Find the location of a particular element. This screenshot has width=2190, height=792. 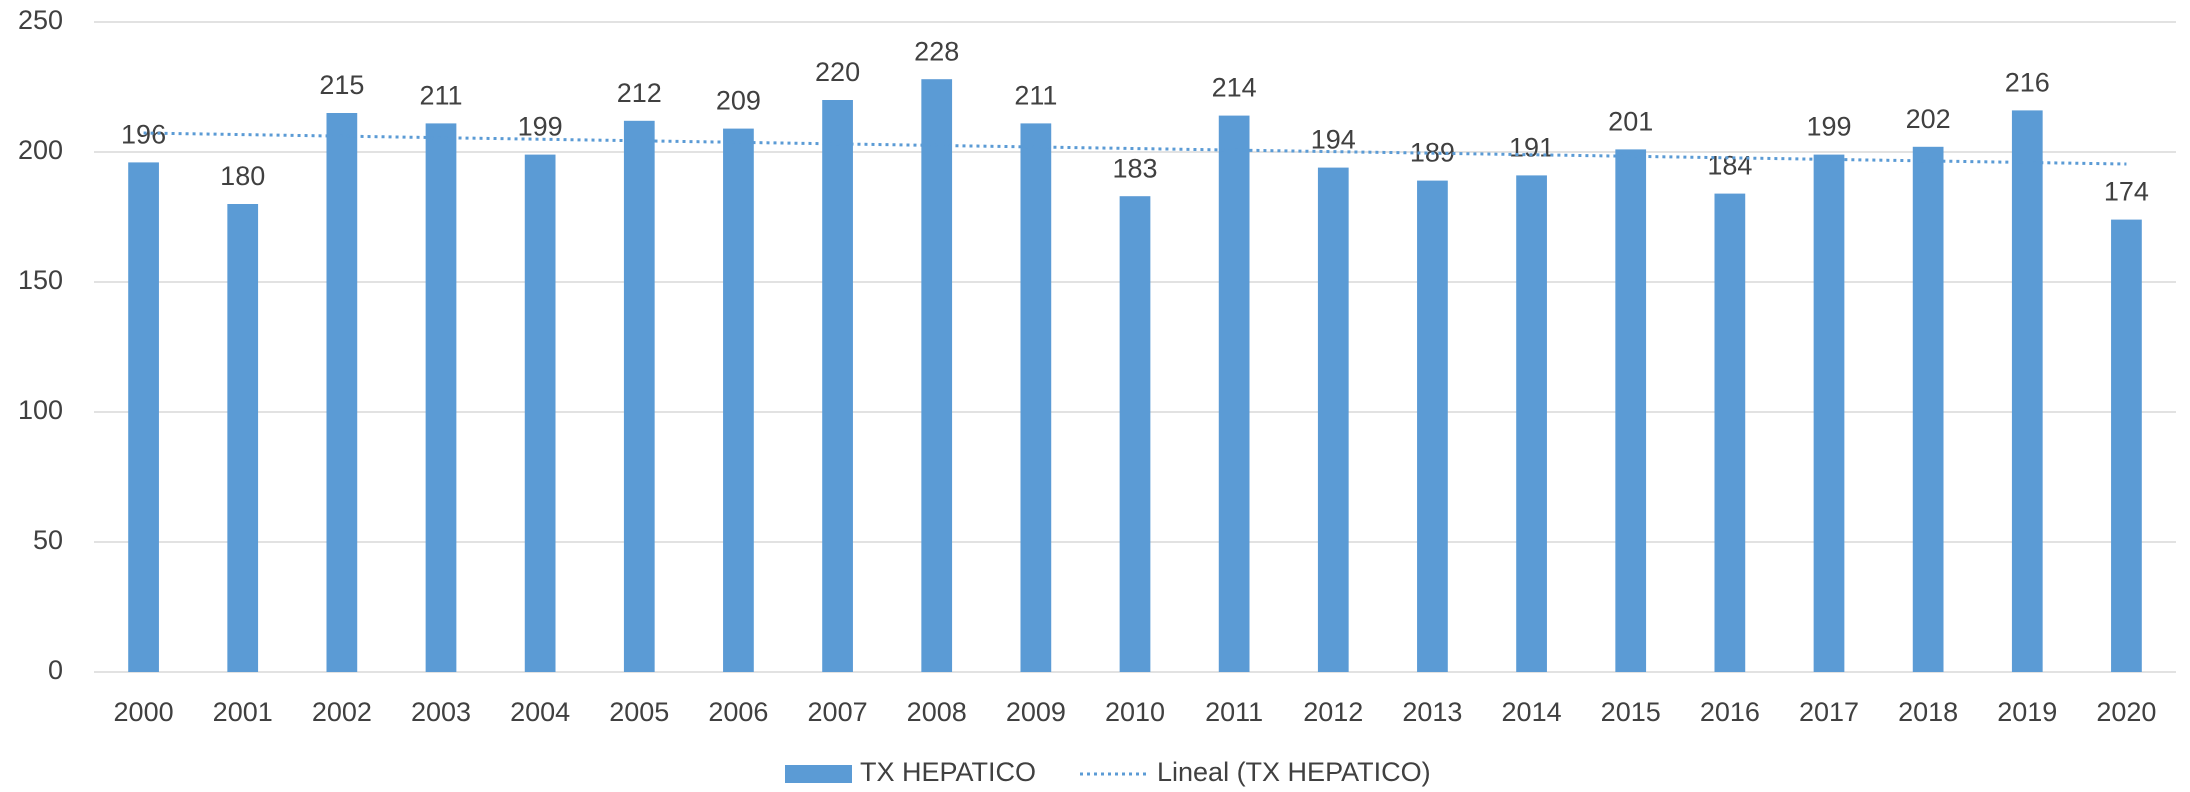

x-tick-label: 2009 is located at coordinates (1036, 712).